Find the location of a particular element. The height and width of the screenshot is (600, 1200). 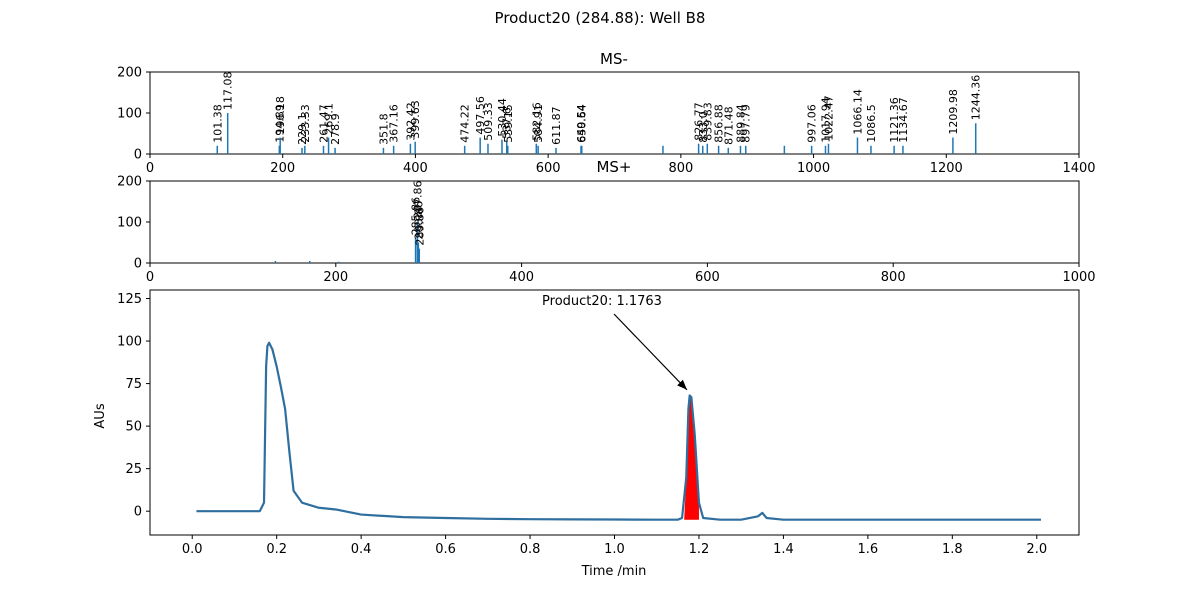

peak-label: 897.79 is located at coordinates (746, 123).